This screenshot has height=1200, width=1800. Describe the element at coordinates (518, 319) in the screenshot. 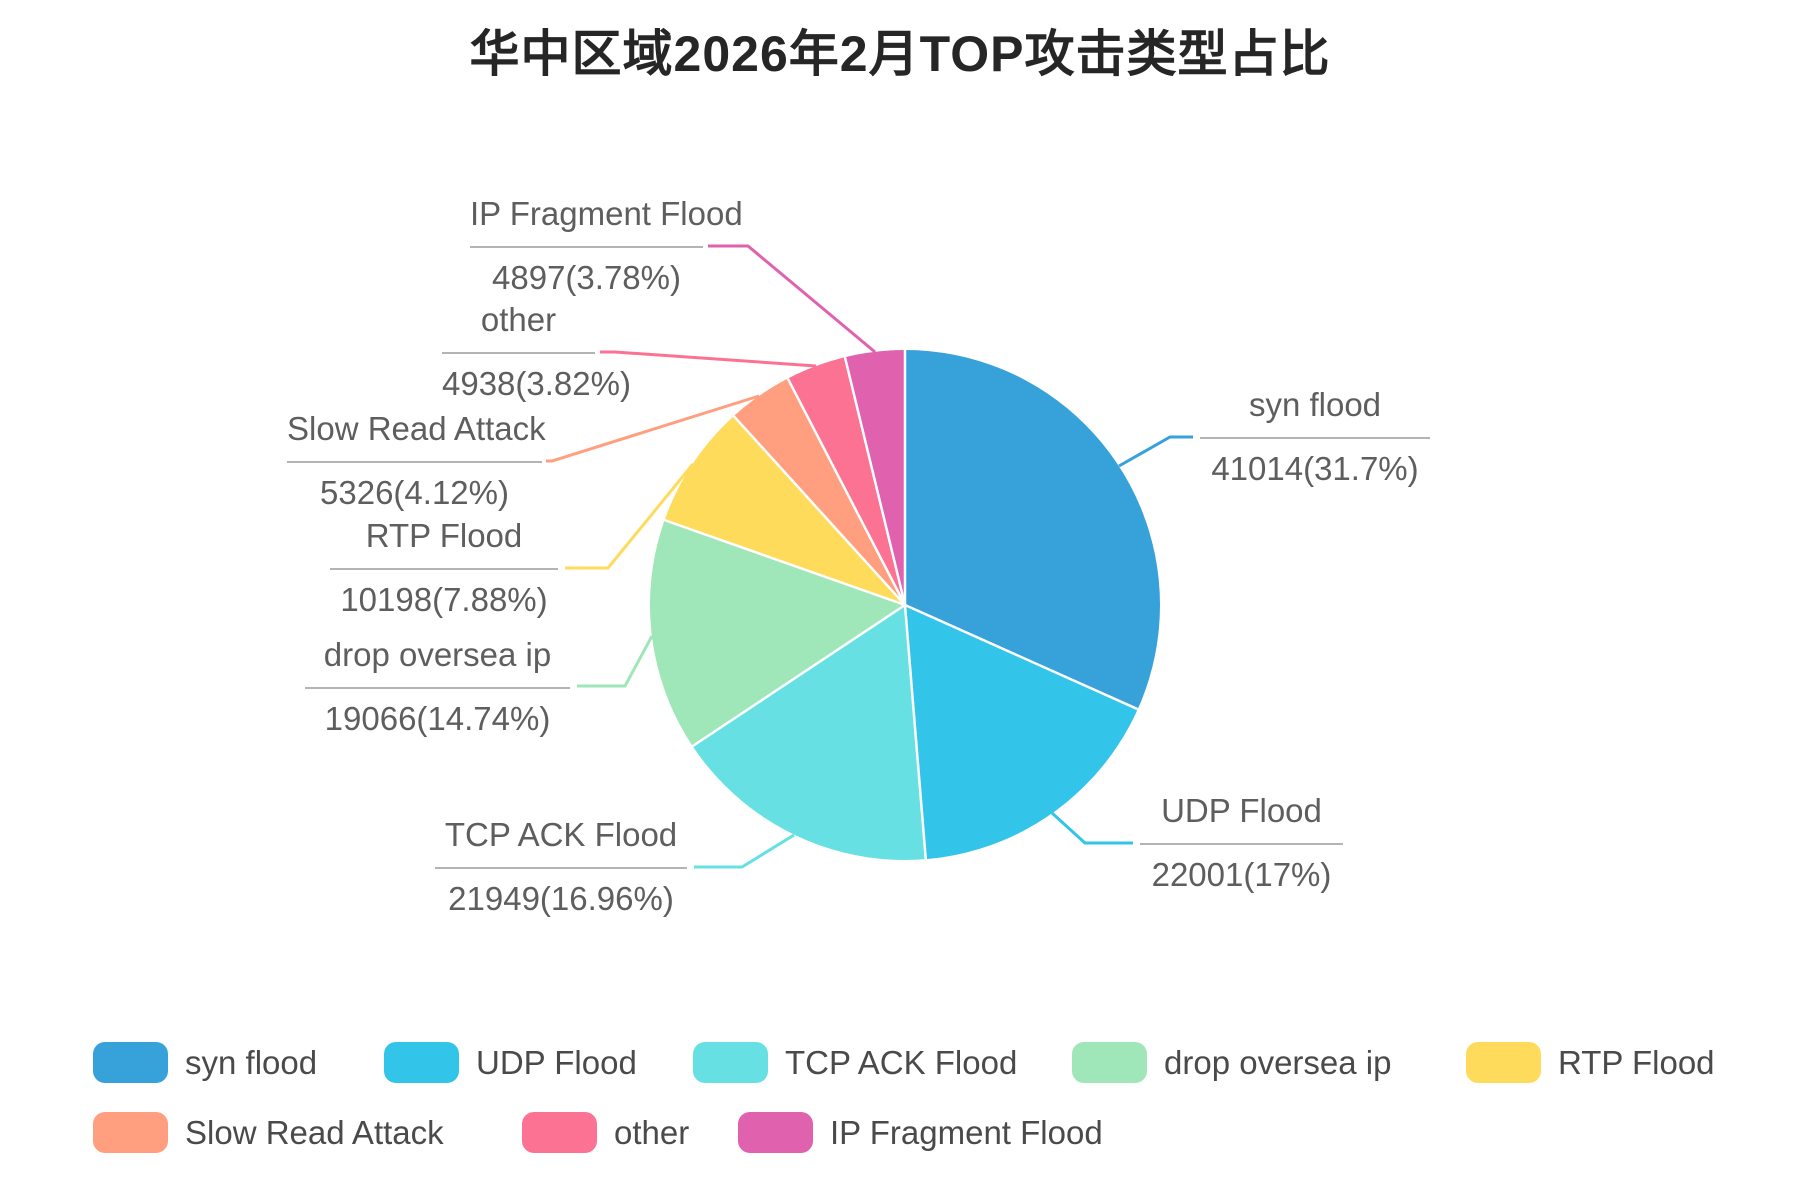

I see `pie-label-name: other` at that location.